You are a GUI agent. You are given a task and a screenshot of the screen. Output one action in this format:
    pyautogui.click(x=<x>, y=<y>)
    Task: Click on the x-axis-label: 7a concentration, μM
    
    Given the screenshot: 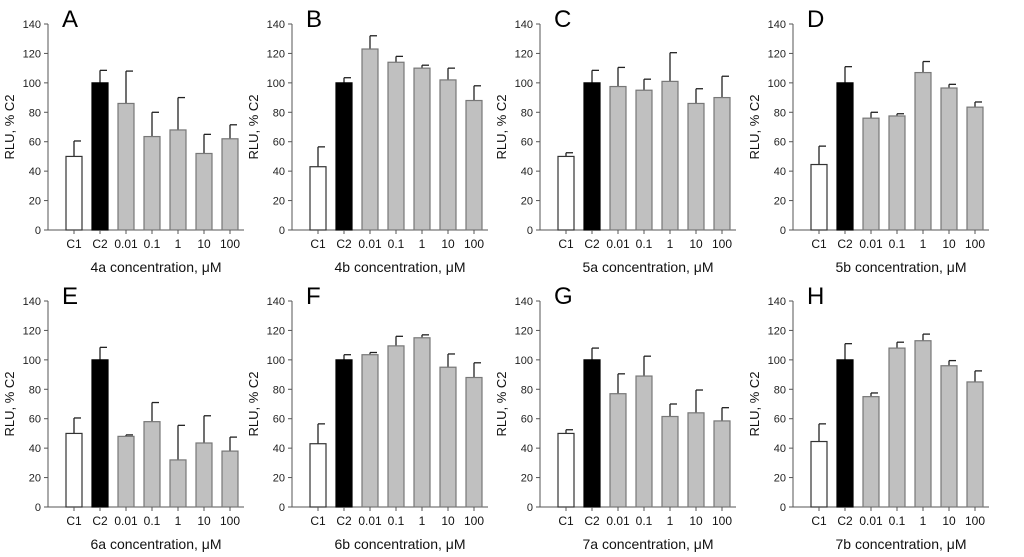 What is the action you would take?
    pyautogui.click(x=647, y=544)
    